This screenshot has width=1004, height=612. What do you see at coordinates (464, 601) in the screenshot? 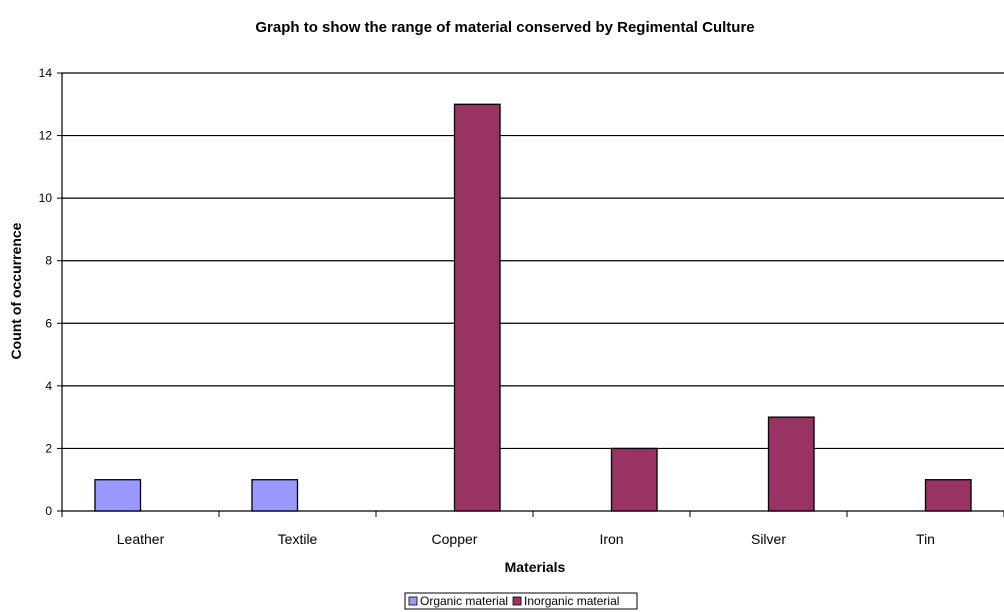
I see `legend-entry: Organic material` at bounding box center [464, 601].